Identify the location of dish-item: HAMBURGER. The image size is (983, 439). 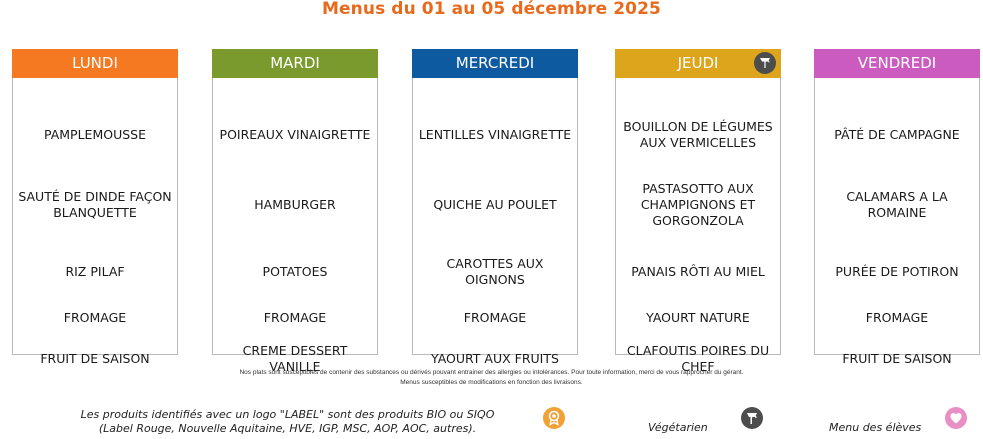
(295, 204).